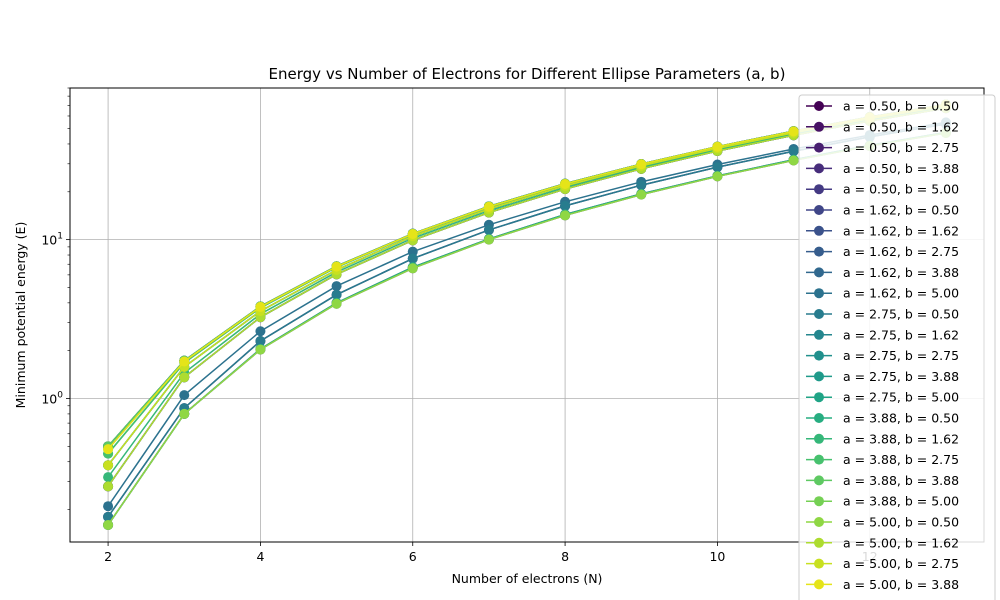 This screenshot has width=1000, height=600. I want to click on legend-entry: a = 3.88, b = 3.88, so click(882, 480).